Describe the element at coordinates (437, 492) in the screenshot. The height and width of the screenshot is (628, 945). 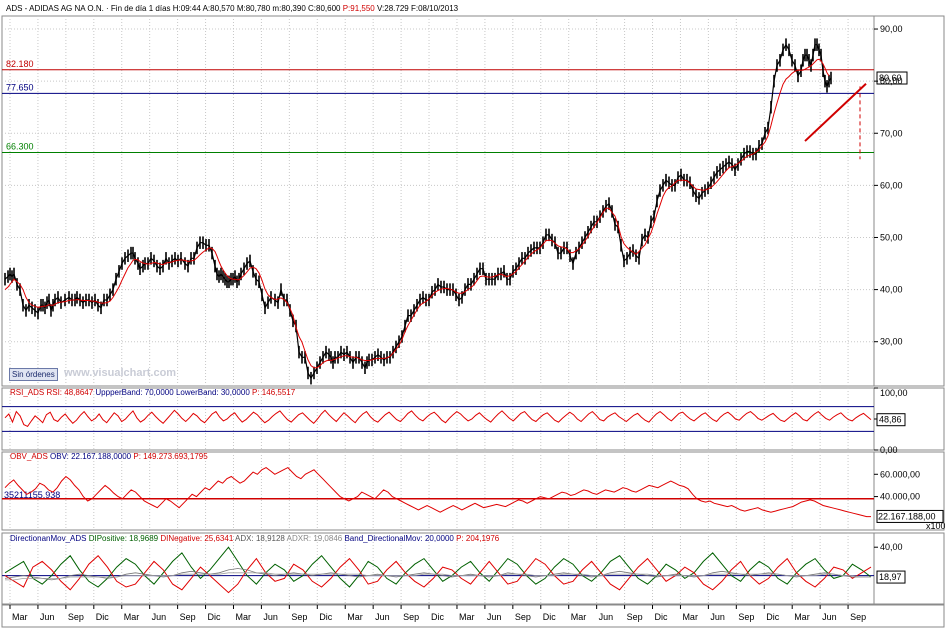
I see `obv-line` at that location.